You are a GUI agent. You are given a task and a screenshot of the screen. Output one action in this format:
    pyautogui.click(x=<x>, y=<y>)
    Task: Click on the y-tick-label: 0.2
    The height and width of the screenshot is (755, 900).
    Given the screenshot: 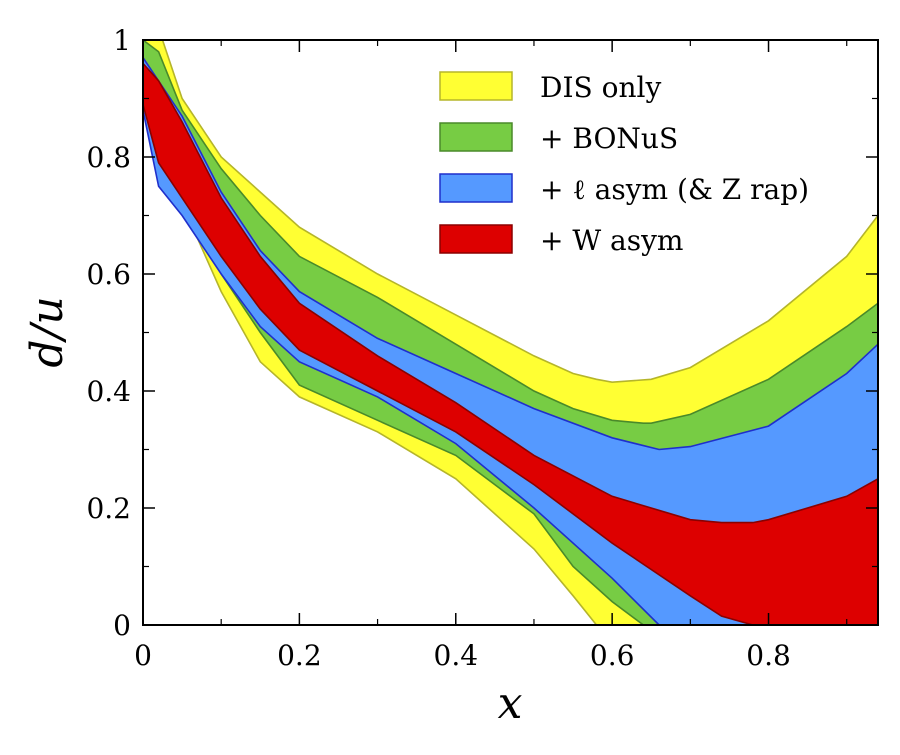 What is the action you would take?
    pyautogui.click(x=108, y=508)
    